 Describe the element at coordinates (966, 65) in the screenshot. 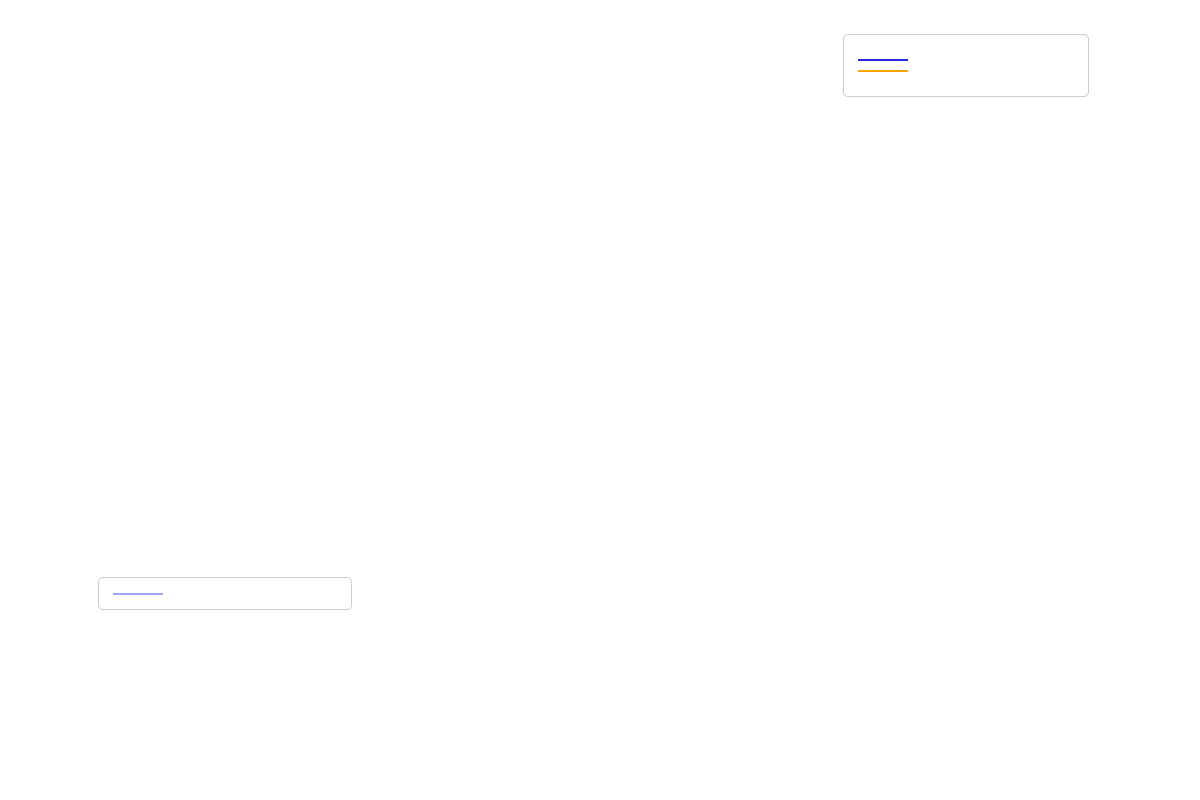

I see `legend-top` at that location.